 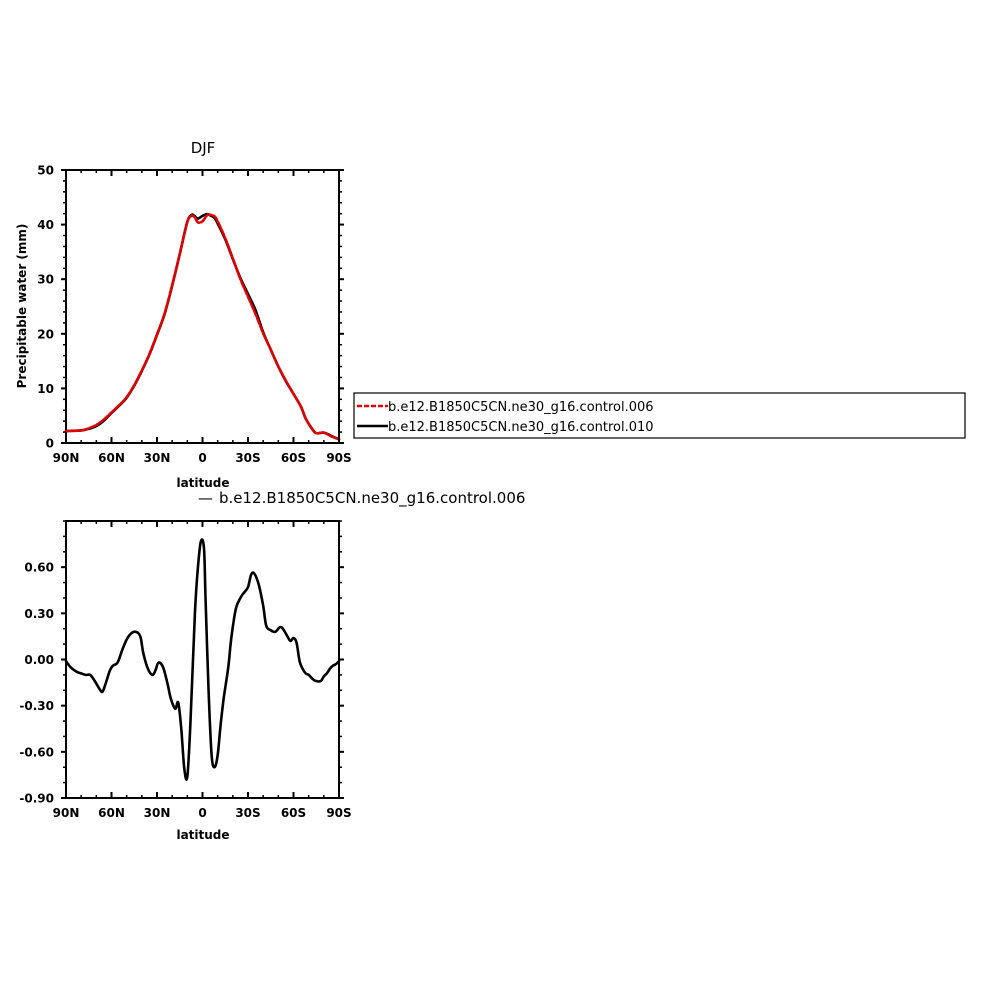 I want to click on y-tick-label: 0, so click(x=50, y=444).